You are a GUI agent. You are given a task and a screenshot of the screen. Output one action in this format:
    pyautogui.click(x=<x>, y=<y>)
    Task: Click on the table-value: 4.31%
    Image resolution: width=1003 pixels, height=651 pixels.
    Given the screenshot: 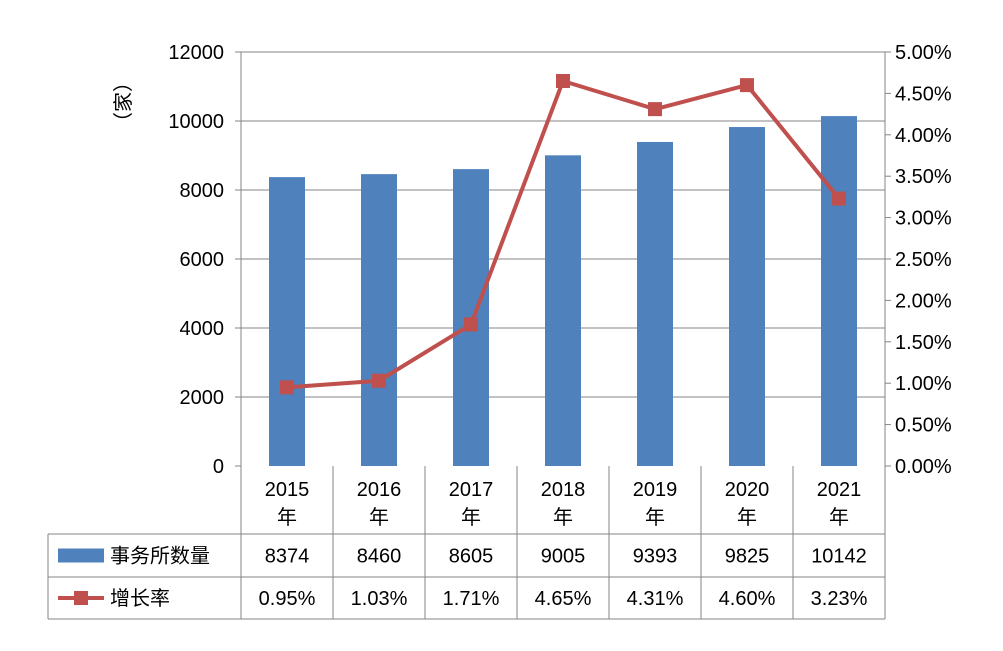 What is the action you would take?
    pyautogui.click(x=655, y=599)
    